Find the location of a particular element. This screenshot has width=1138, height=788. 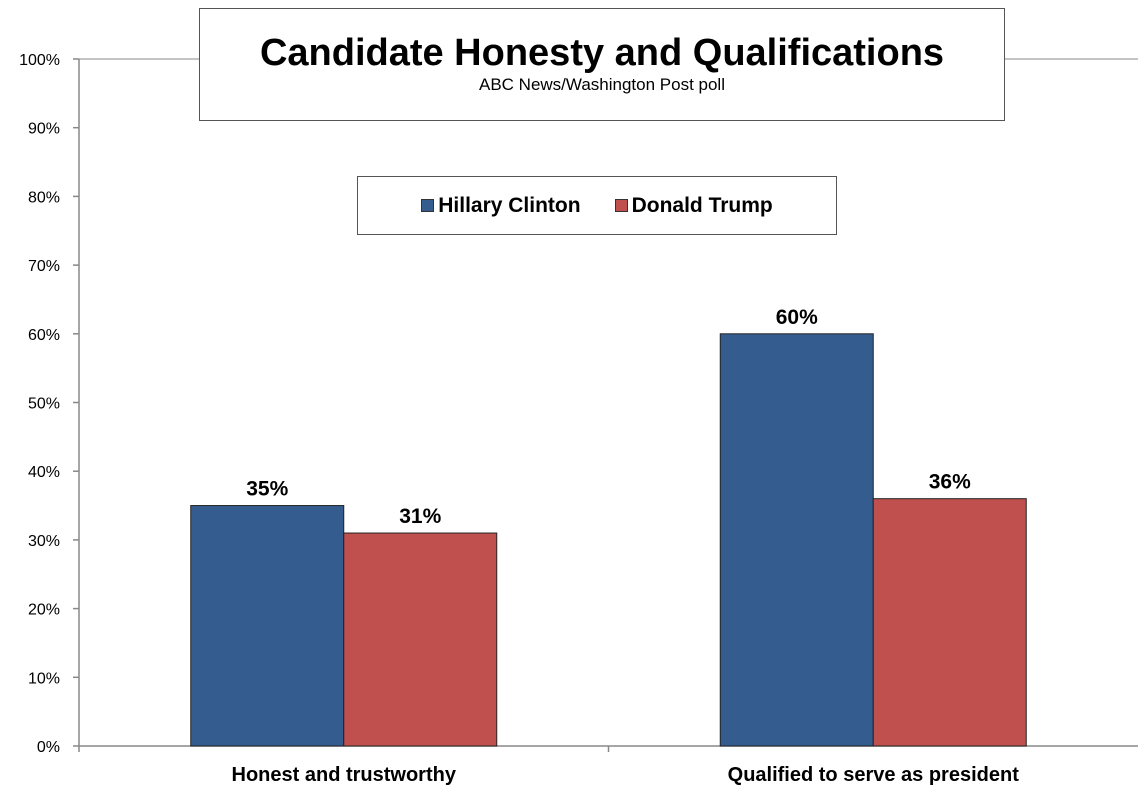

bar-value-label: 60% is located at coordinates (797, 317).